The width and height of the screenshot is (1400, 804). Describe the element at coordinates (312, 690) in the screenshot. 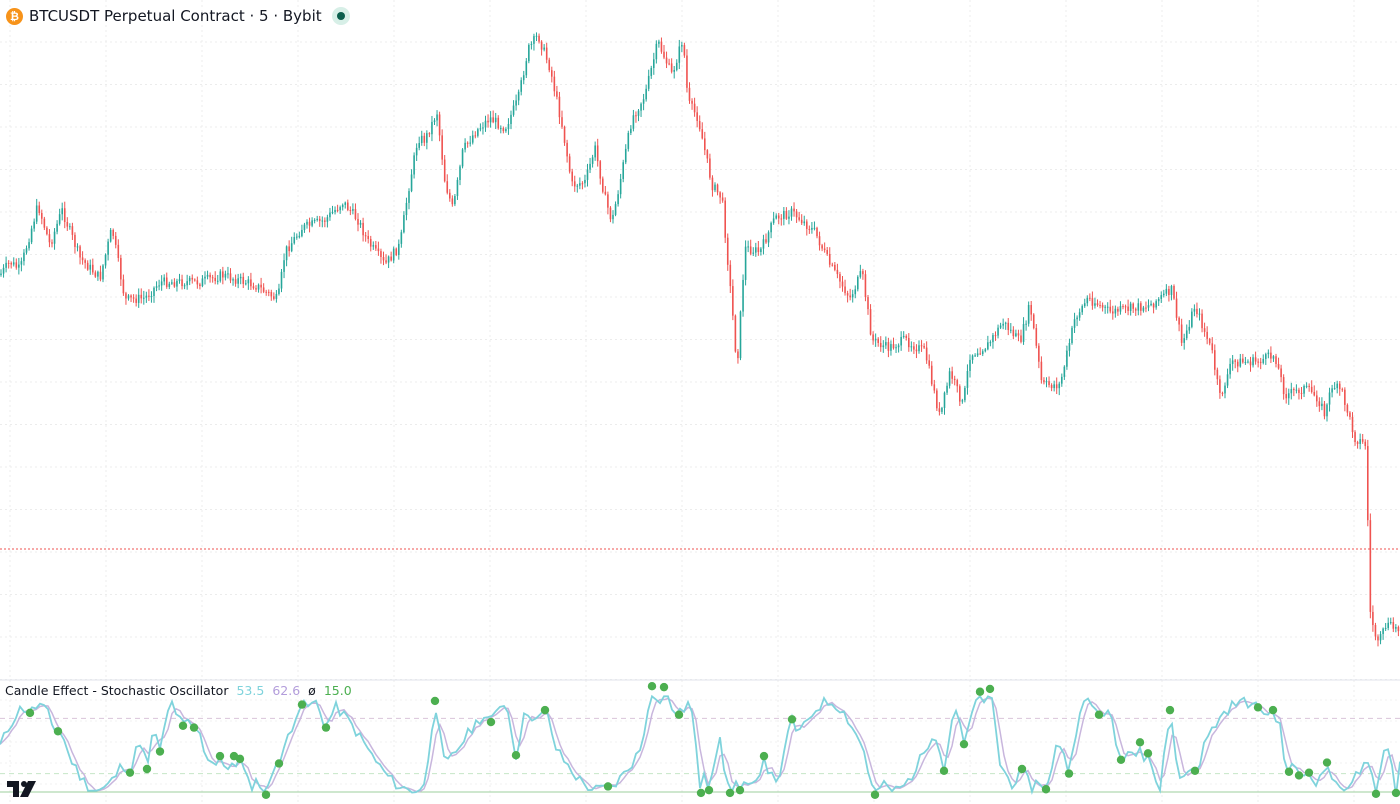

I see `symbol-glyph: ø` at that location.